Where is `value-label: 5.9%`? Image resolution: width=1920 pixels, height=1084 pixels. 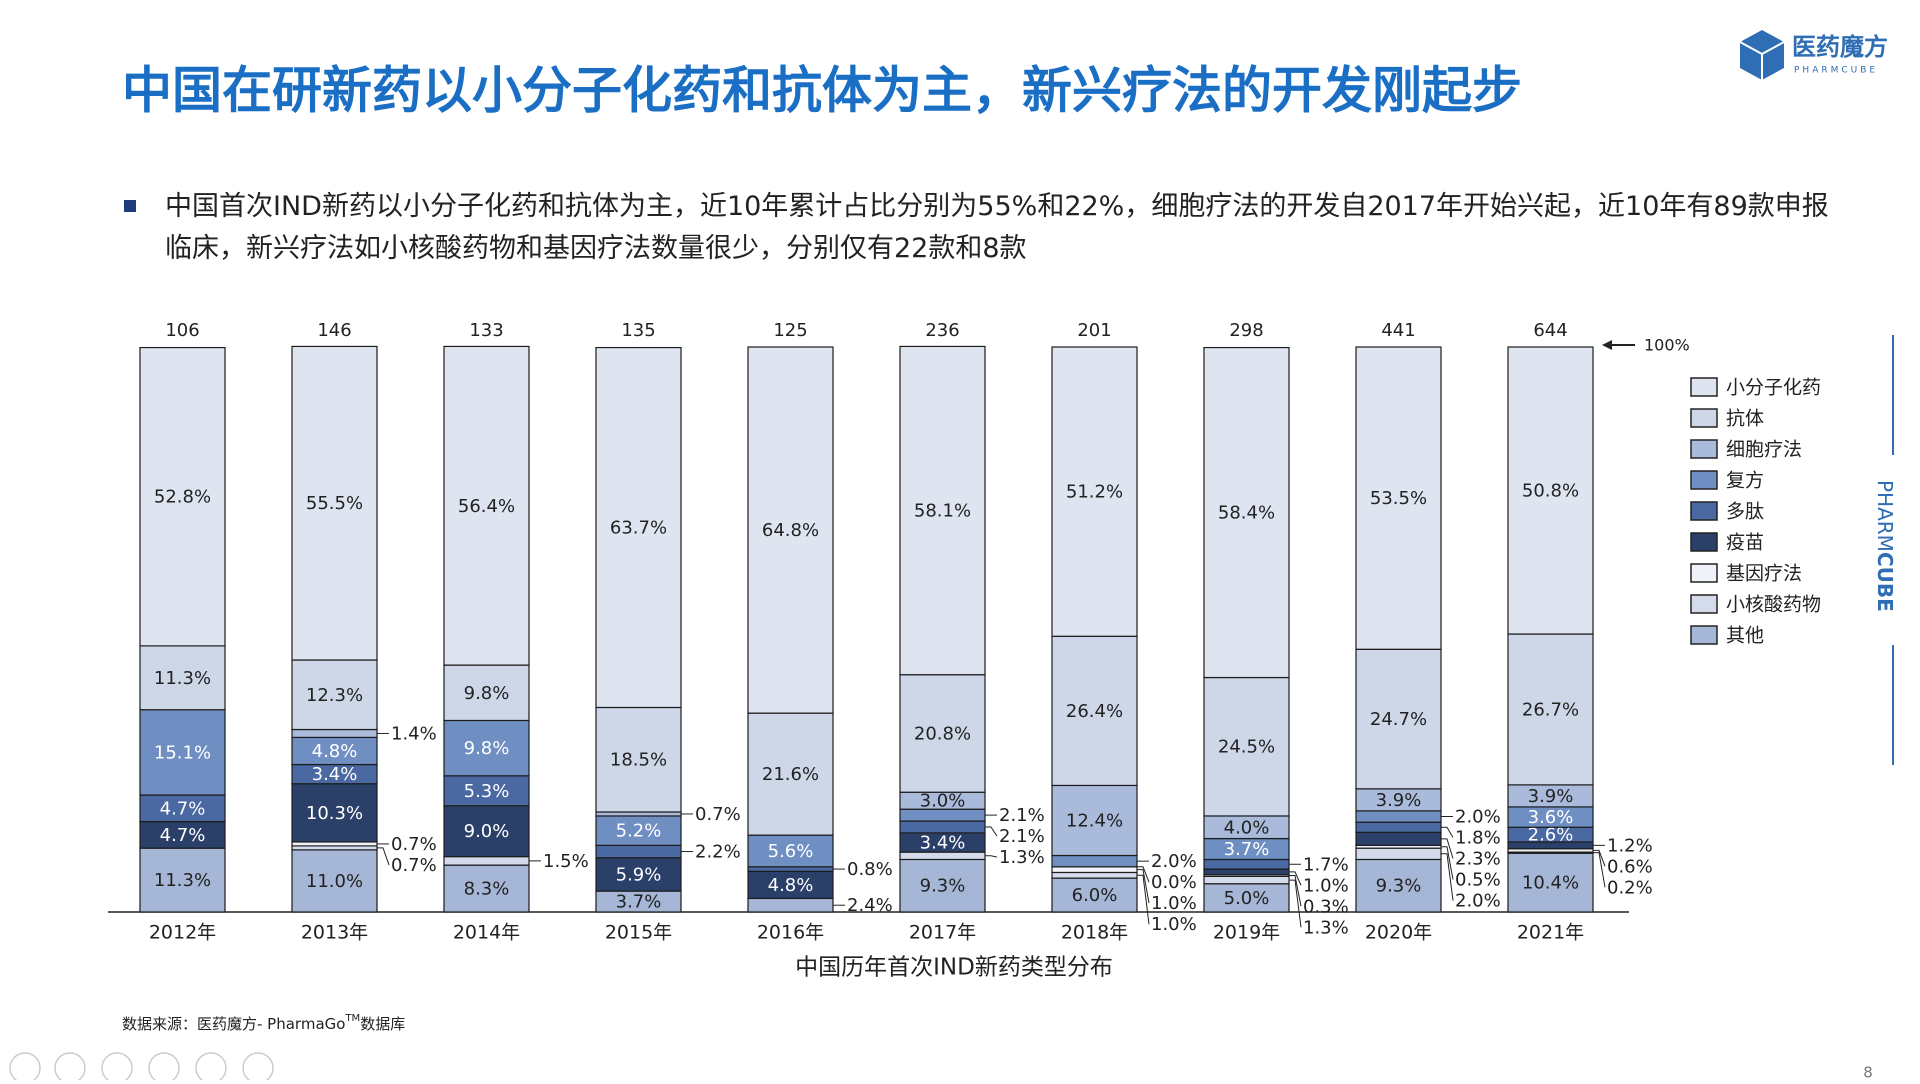
value-label: 5.9% is located at coordinates (639, 874).